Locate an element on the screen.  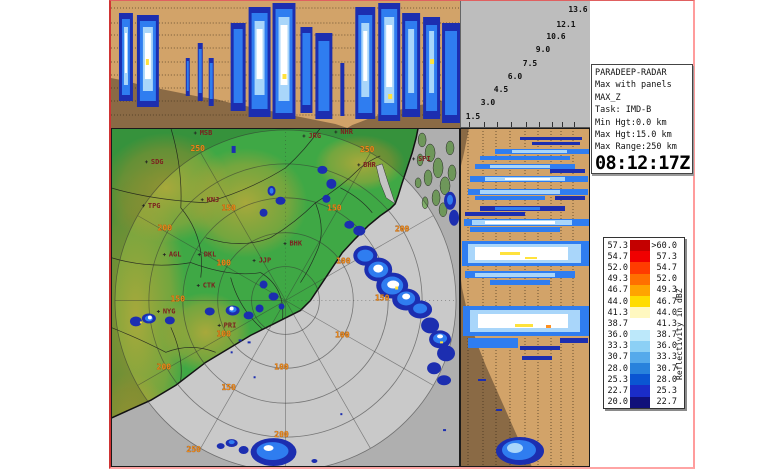
legend-row: 33.3 36.0 is located at coordinates (644, 346).